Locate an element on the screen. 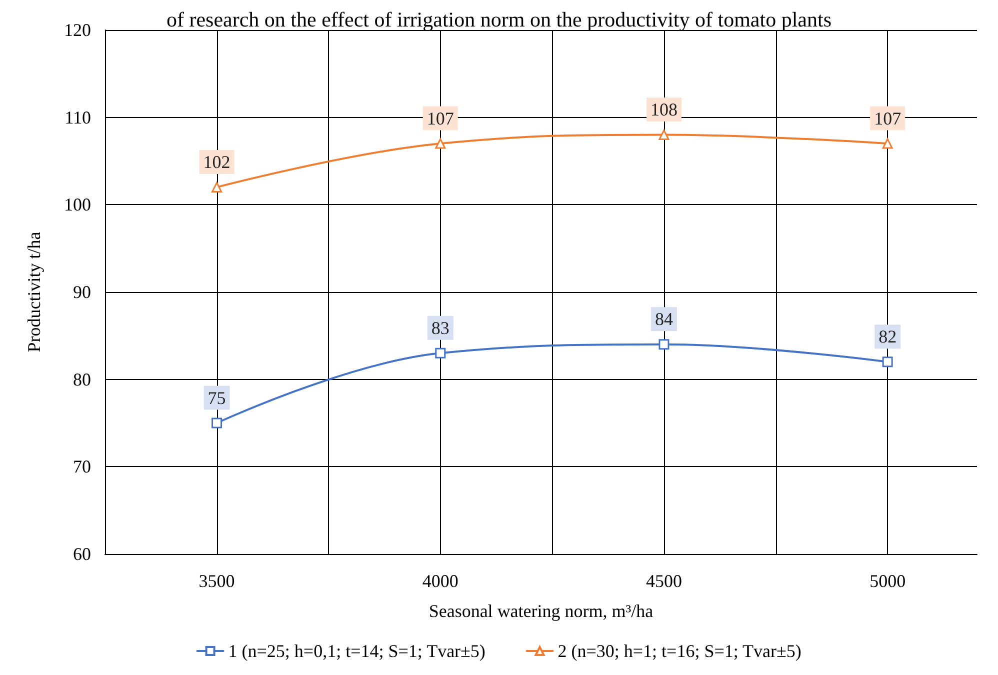 This screenshot has height=675, width=998. data-label: 108 is located at coordinates (664, 110).